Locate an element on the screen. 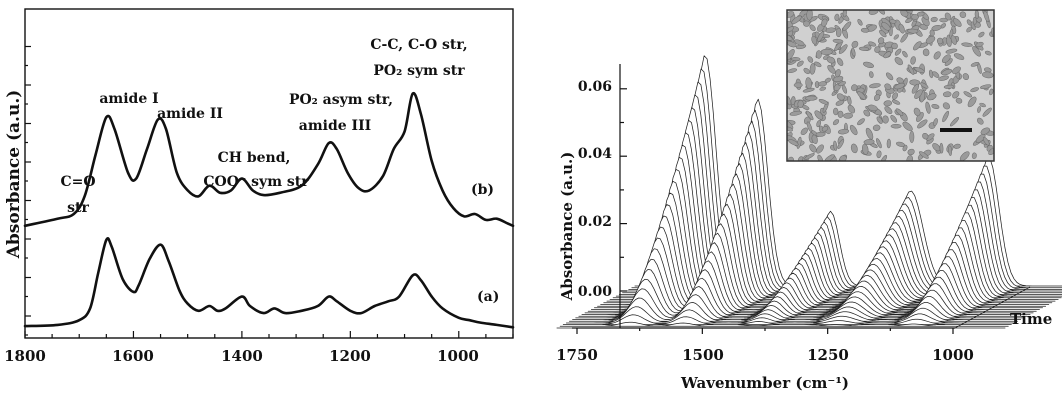 The height and width of the screenshot is (396, 1062). time-axis-line is located at coordinates (992, 307).